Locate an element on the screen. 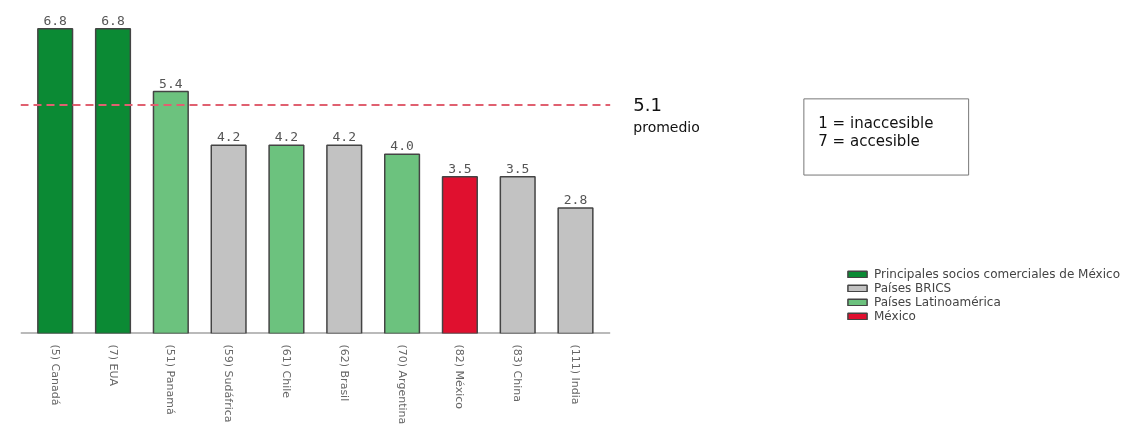  ref-line-label: 5.1 is located at coordinates (647, 105).